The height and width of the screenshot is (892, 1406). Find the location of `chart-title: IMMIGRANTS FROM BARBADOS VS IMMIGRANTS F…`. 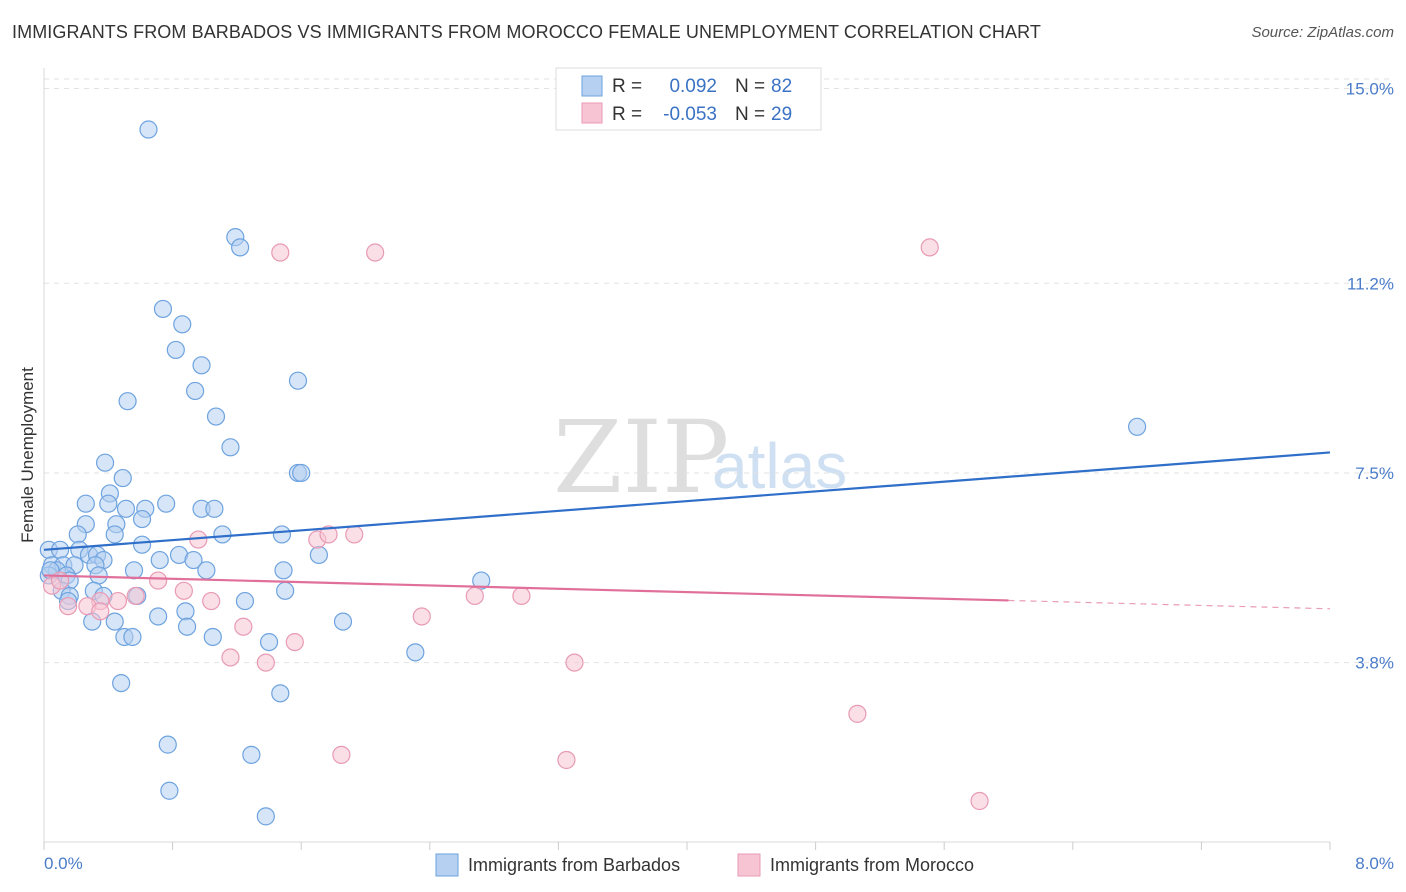

chart-title: IMMIGRANTS FROM BARBADOS VS IMMIGRANTS F… is located at coordinates (526, 32).